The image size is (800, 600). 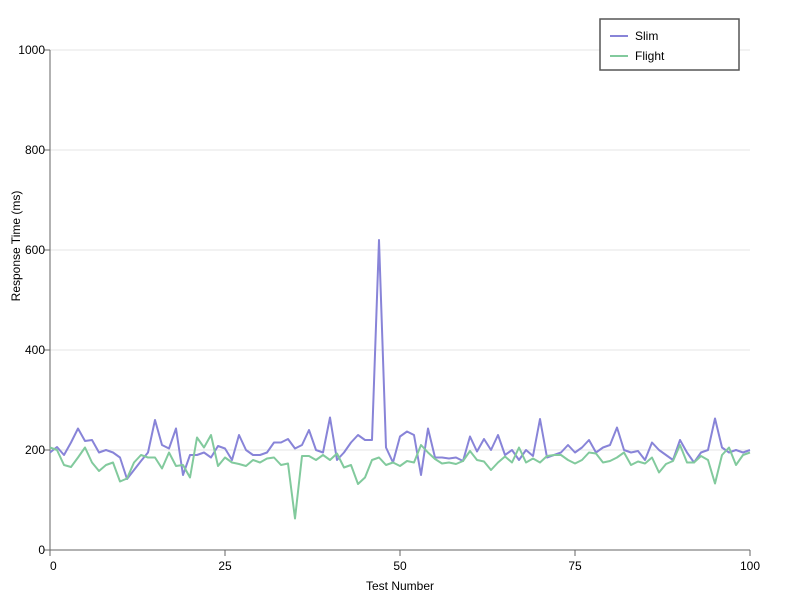 I want to click on y-axis-title: Response Time (ms), so click(x=16, y=246).